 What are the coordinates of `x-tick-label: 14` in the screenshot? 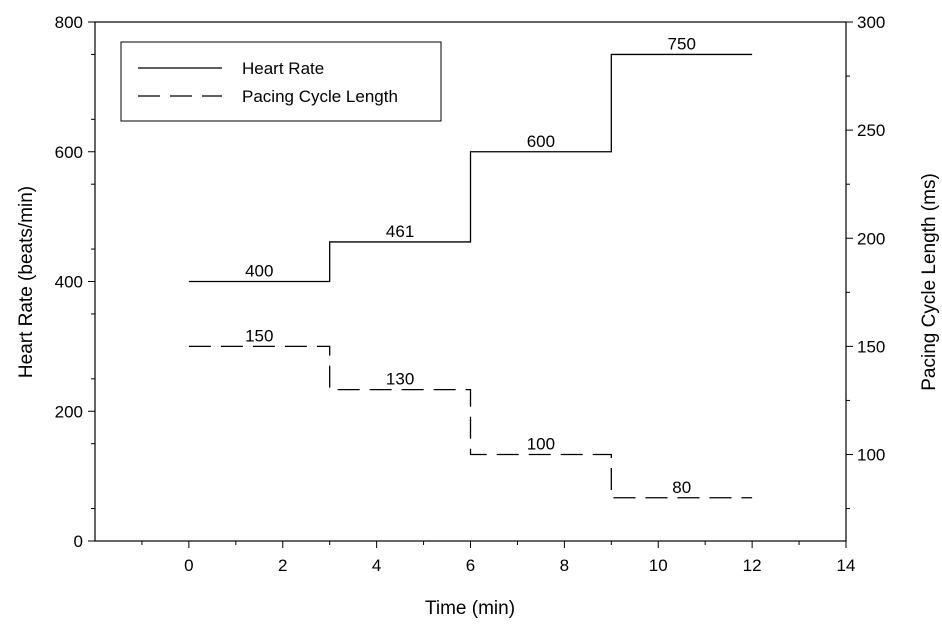 It's located at (846, 565).